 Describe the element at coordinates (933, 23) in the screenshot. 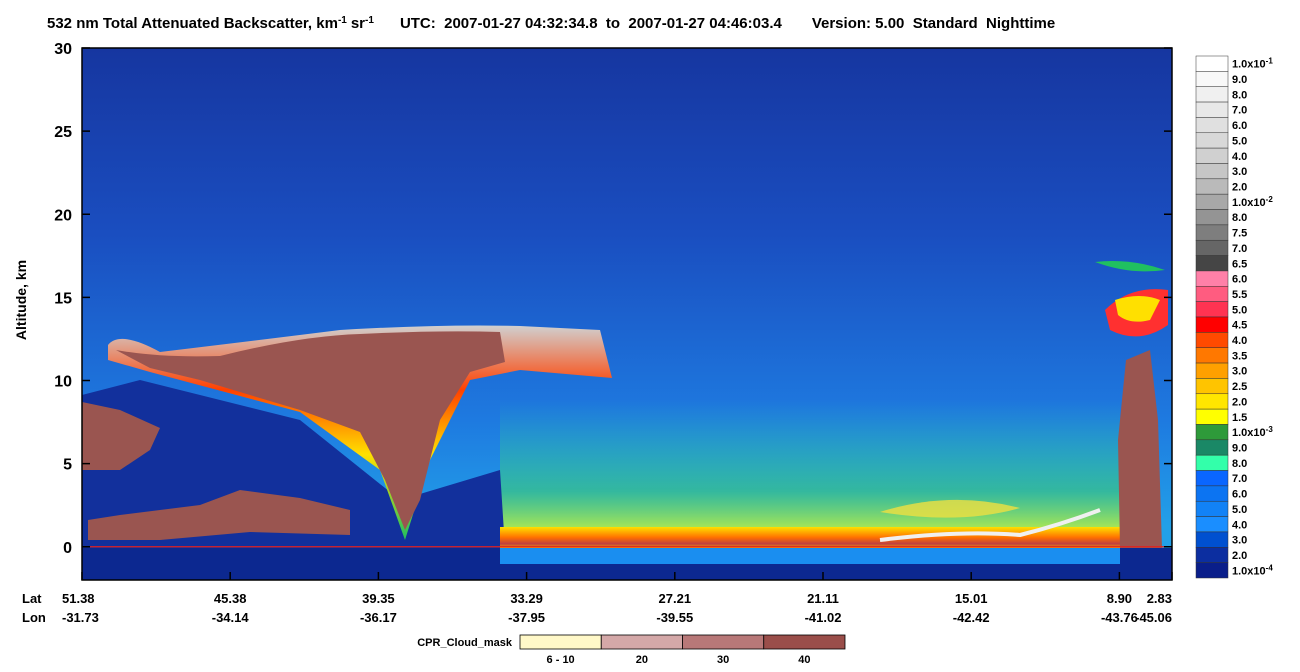

I see `title-text: Version: 5.00 Standard Nighttime` at that location.